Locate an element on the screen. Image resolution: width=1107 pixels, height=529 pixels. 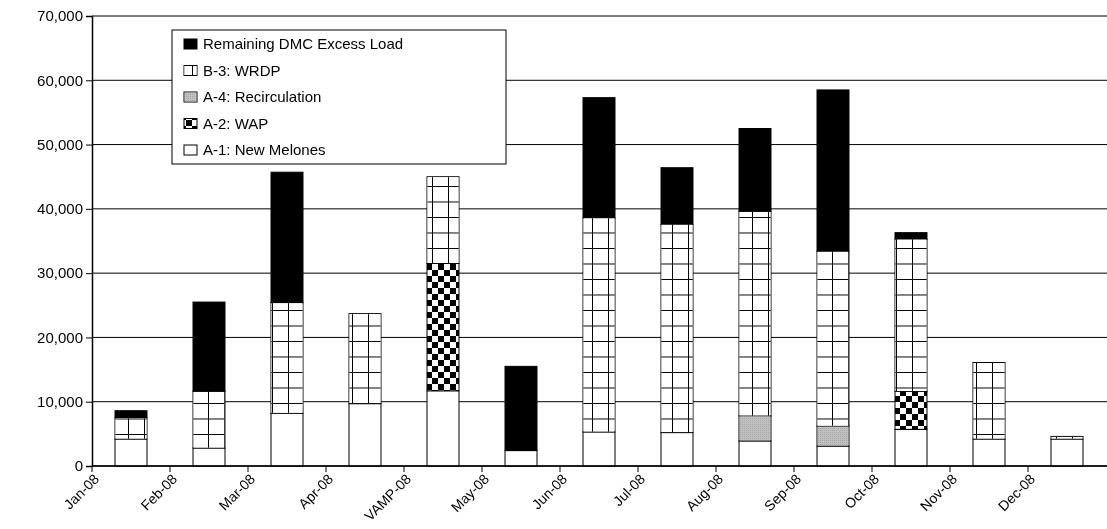
y-tick-label: 40,000 is located at coordinates (60, 209).